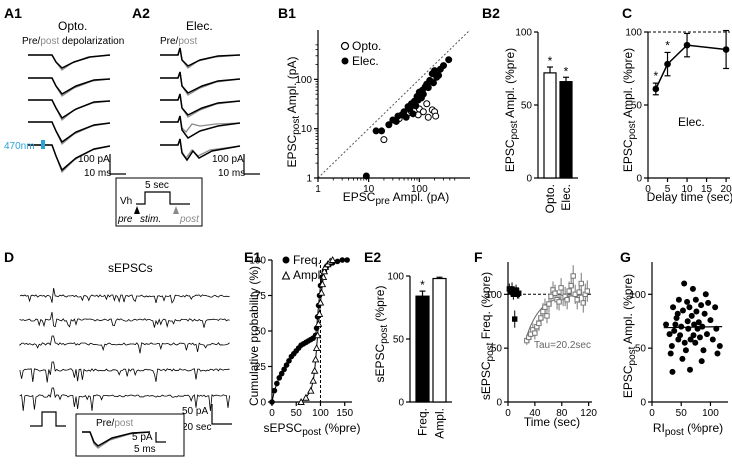 This screenshot has width=732, height=468. I want to click on e1-y-tick-label: 25, so click(261, 367).